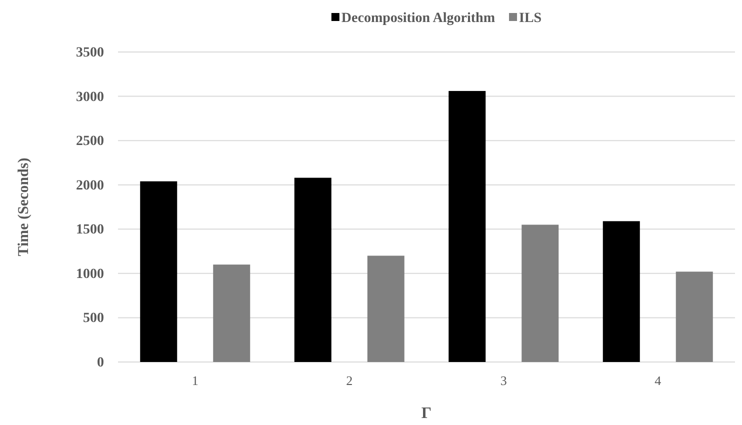  I want to click on y-axis-title: Time (Seconds), so click(24, 207).